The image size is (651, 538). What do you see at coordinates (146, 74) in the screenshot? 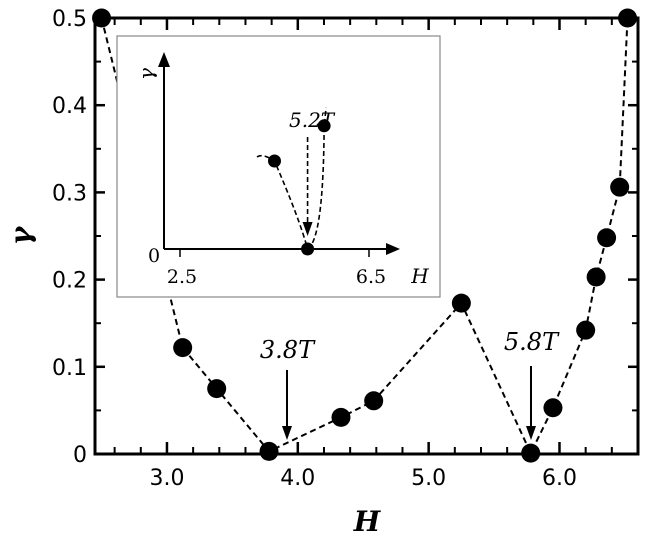
I see `inset-y-axis-title: γ` at bounding box center [146, 74].